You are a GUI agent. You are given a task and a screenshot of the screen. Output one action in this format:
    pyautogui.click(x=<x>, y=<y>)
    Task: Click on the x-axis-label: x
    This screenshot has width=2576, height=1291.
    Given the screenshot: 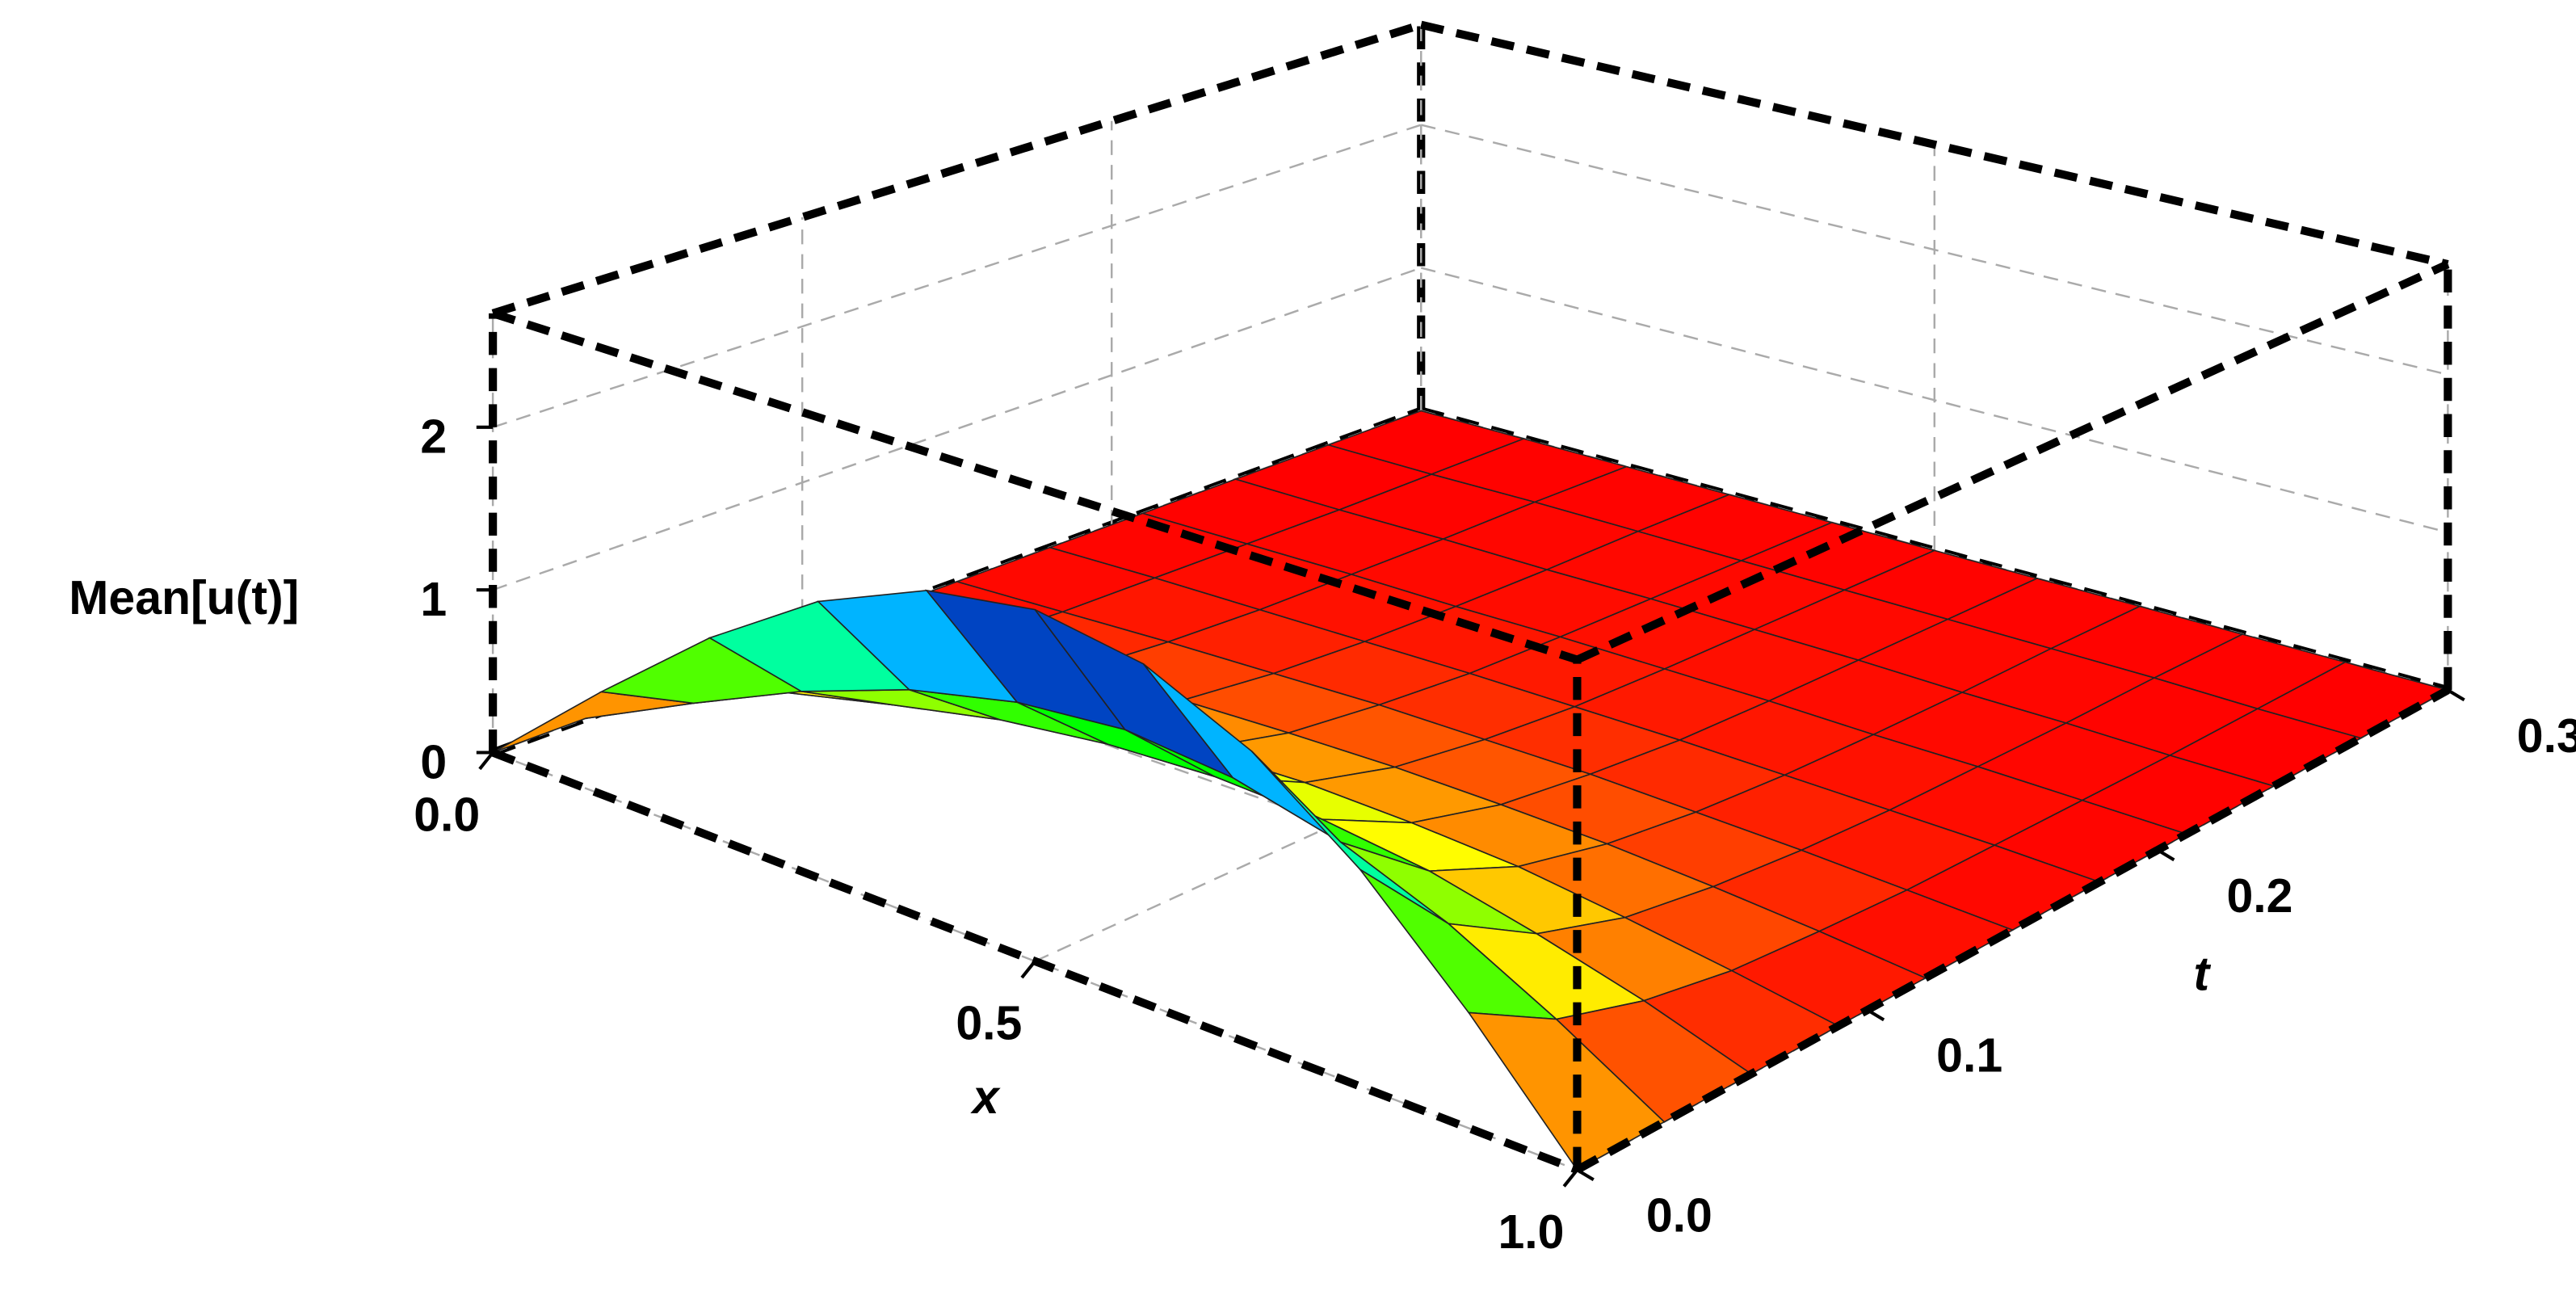 What is the action you would take?
    pyautogui.click(x=985, y=1097)
    